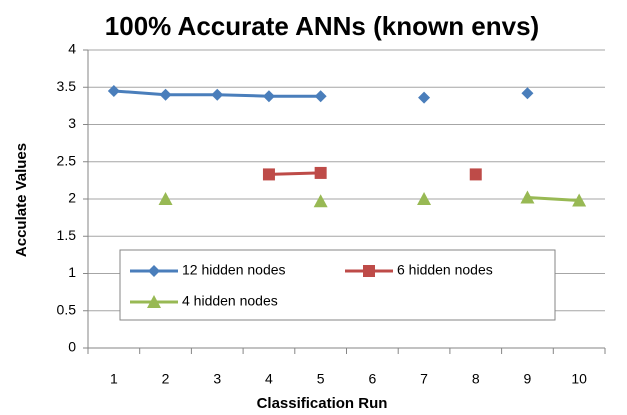 This screenshot has width=627, height=415. Describe the element at coordinates (114, 379) in the screenshot. I see `x-tick-label: 1` at that location.